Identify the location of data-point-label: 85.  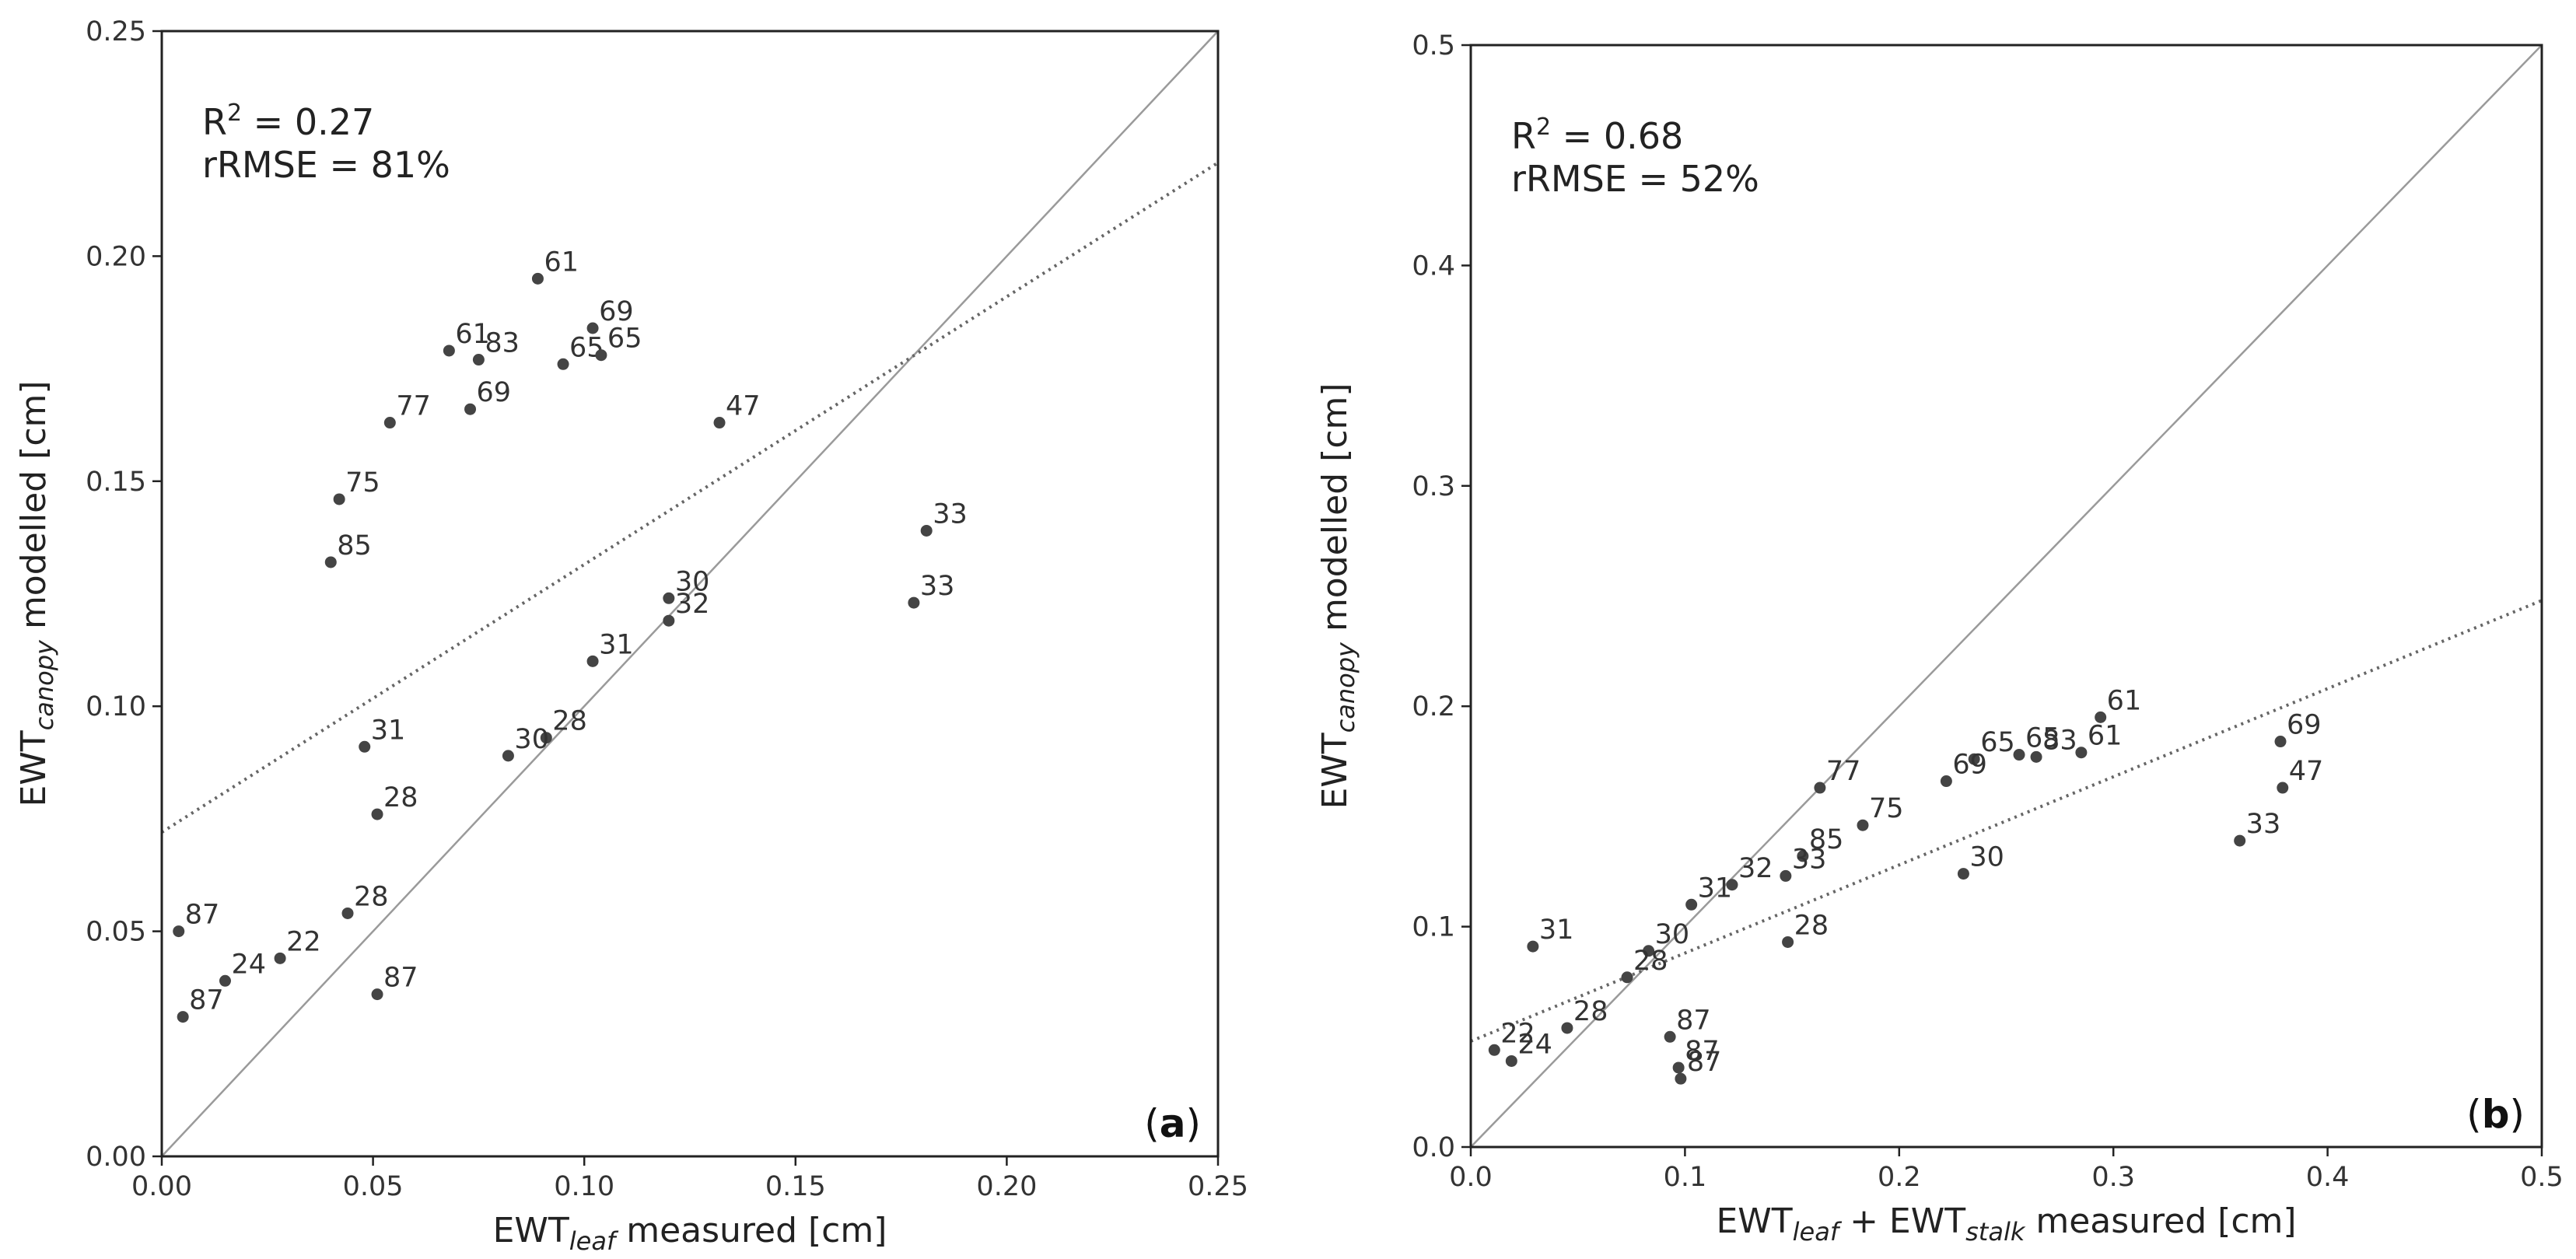
(355, 545).